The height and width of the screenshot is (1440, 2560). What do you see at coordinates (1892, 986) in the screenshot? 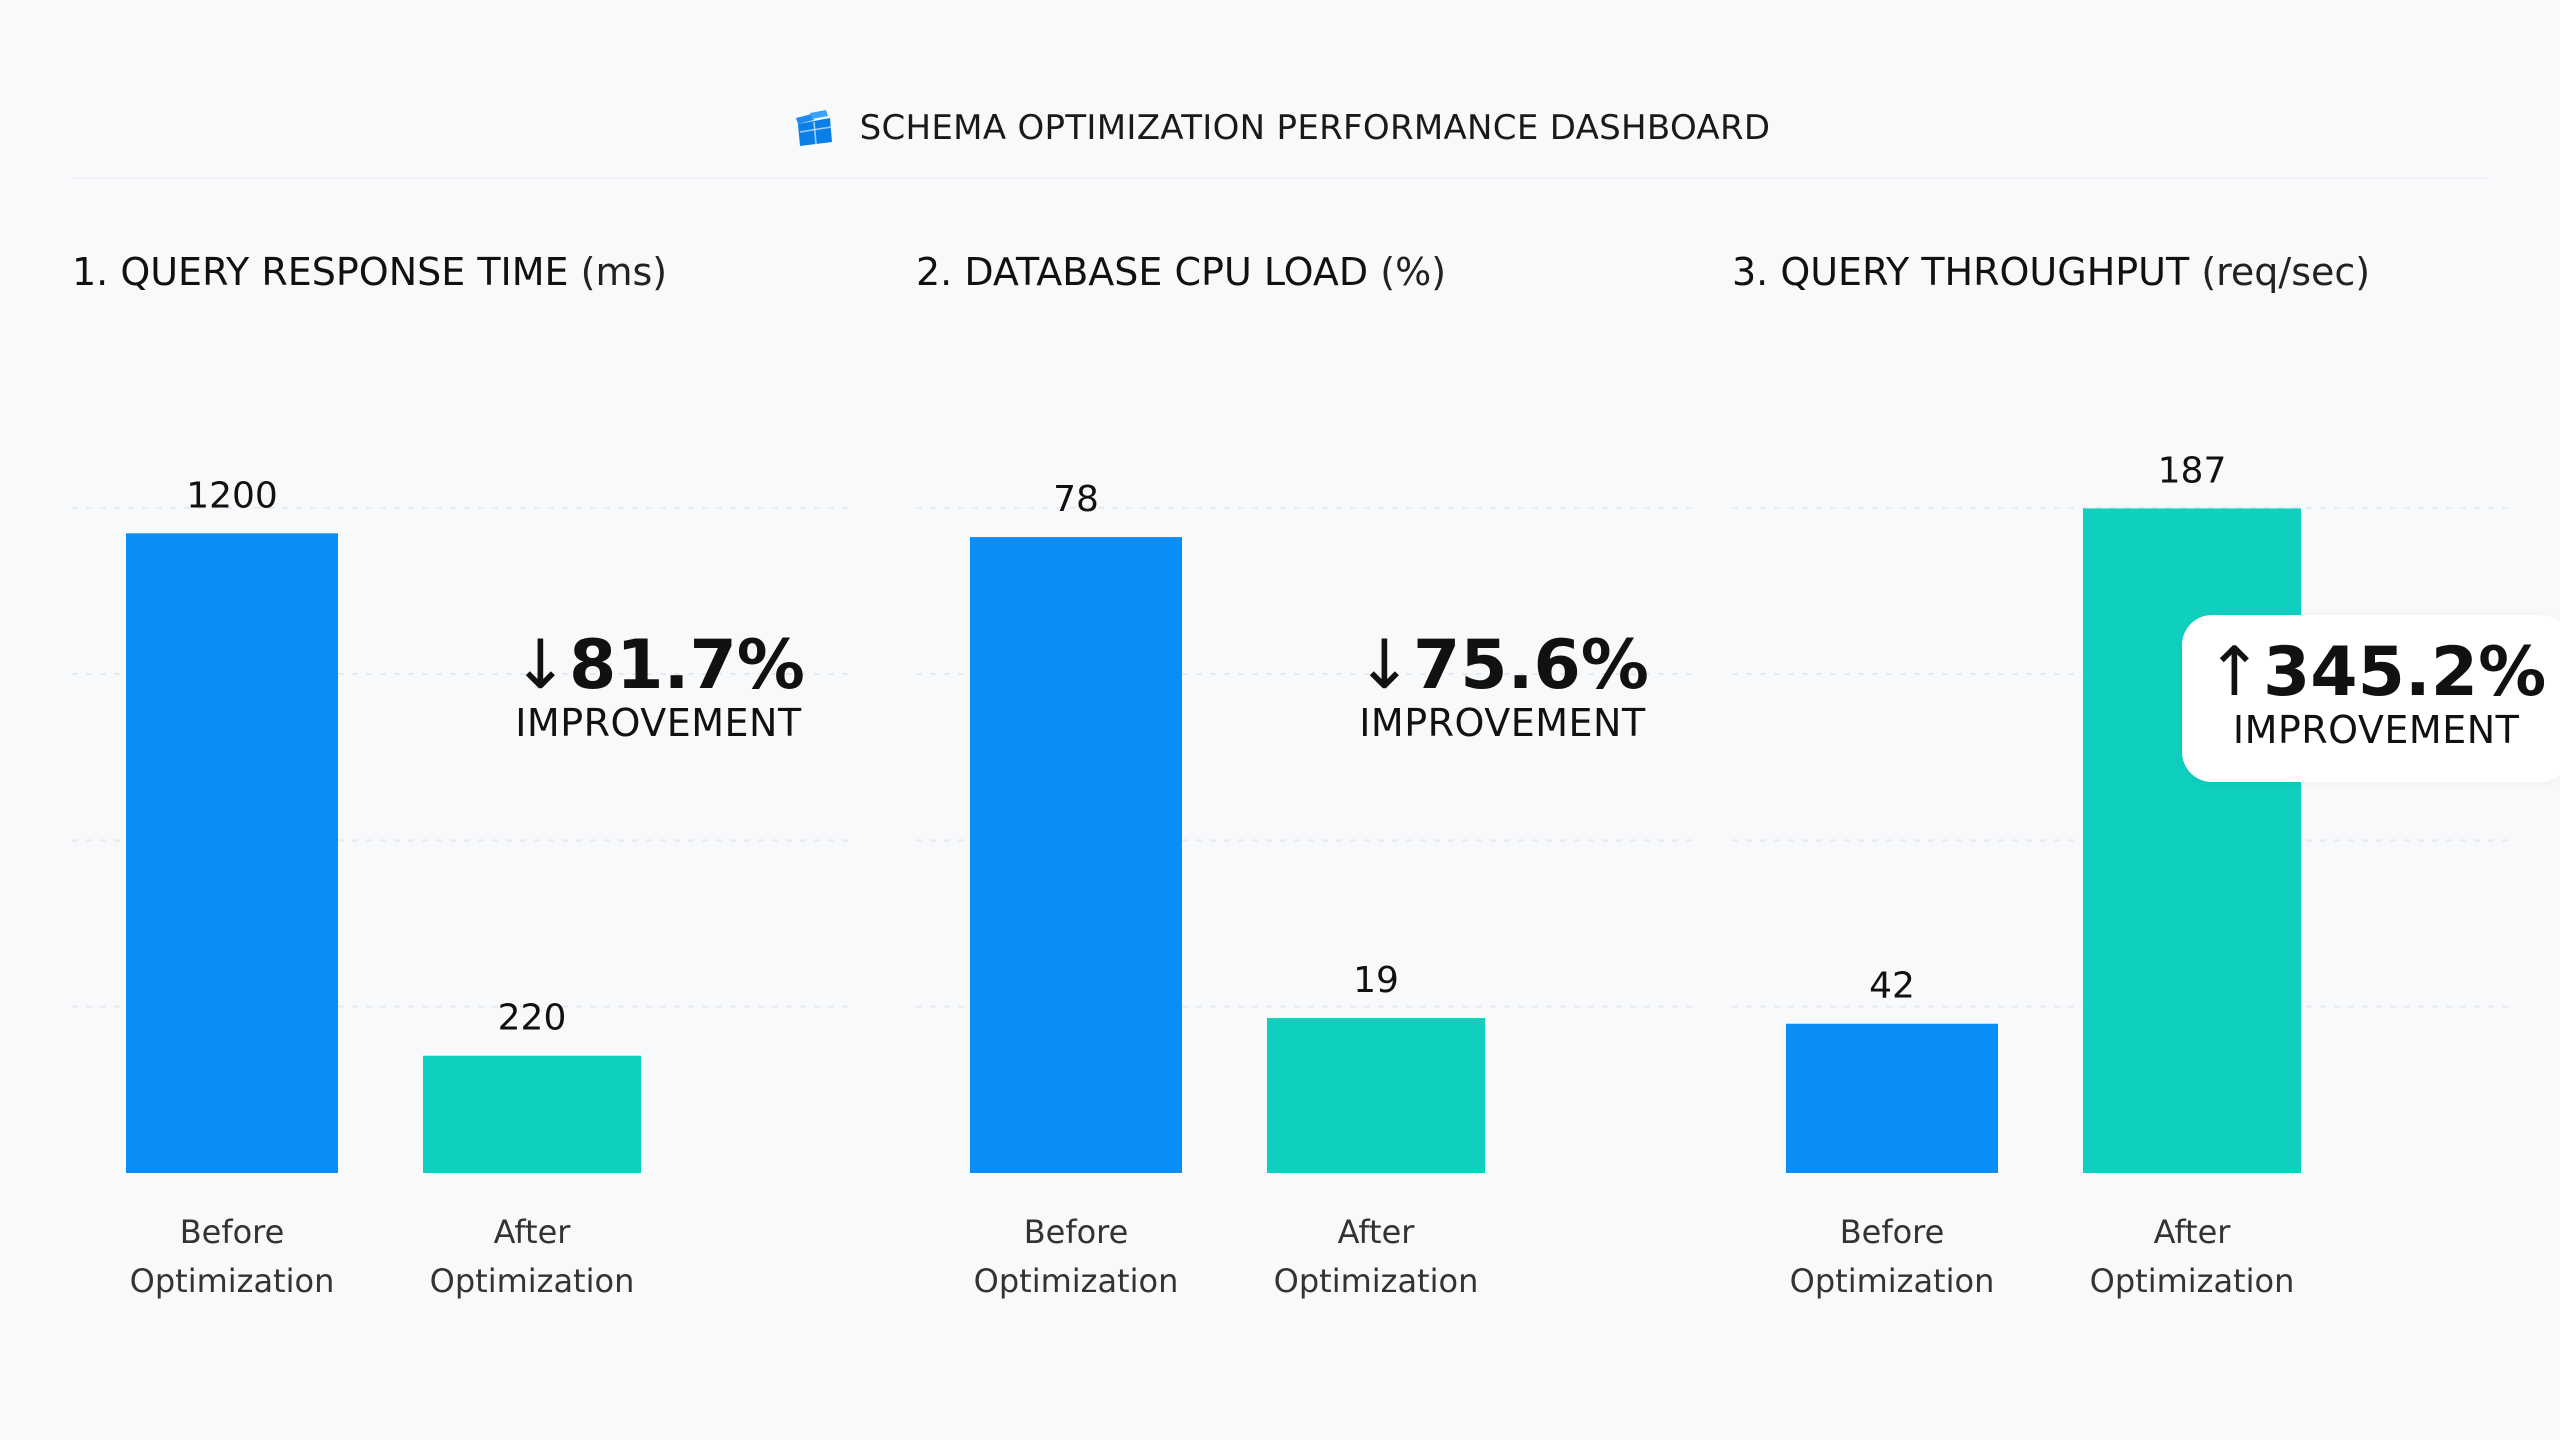
I see `data-label: 42` at bounding box center [1892, 986].